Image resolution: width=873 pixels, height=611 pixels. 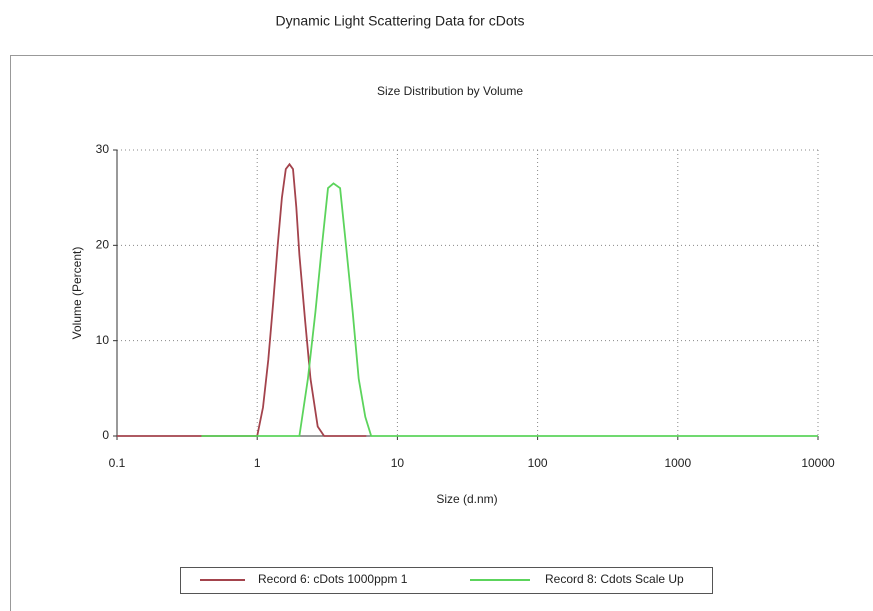 What do you see at coordinates (117, 463) in the screenshot?
I see `x-tick-label: 0.1` at bounding box center [117, 463].